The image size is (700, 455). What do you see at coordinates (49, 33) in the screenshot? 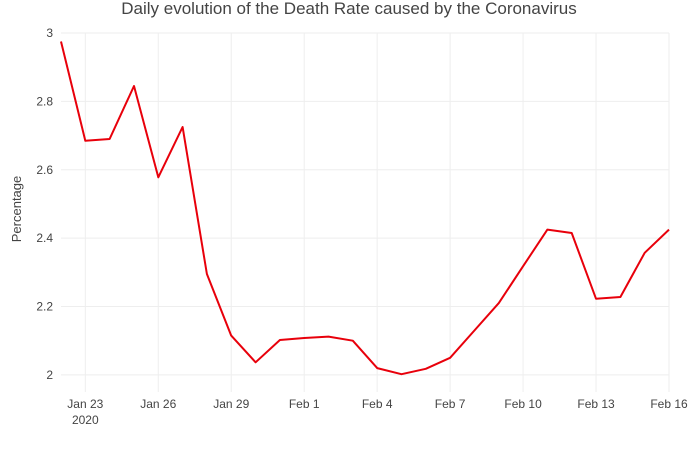
I see `y-tick-label: 3` at bounding box center [49, 33].